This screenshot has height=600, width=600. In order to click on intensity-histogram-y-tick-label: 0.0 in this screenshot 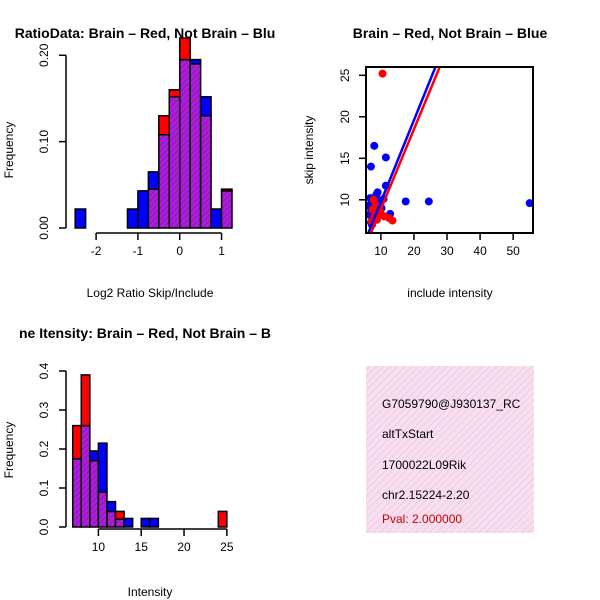, I will do `click(44, 526)`.